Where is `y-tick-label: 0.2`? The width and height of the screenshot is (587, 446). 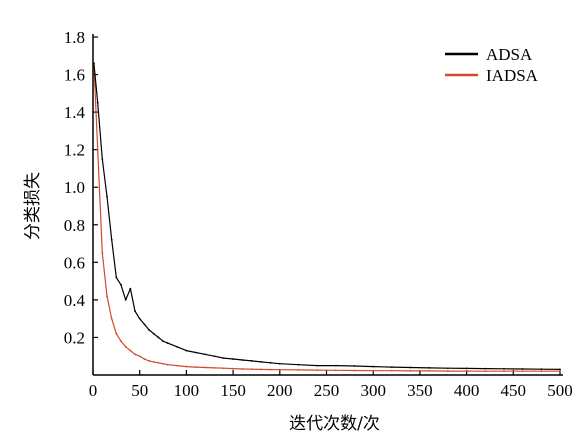
y-tick-label: 0.2 is located at coordinates (74, 337).